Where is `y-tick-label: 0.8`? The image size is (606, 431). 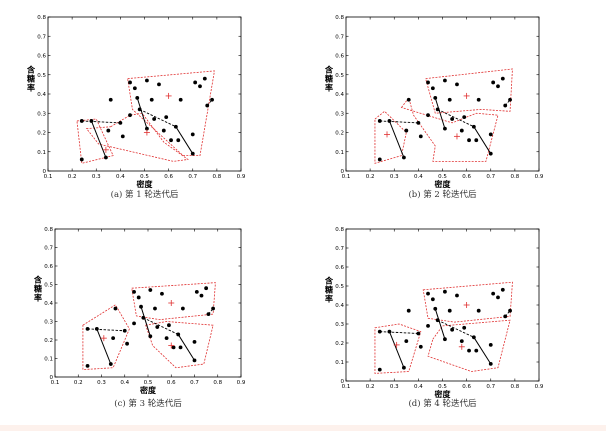
y-tick-label: 0.8 is located at coordinates (48, 230).